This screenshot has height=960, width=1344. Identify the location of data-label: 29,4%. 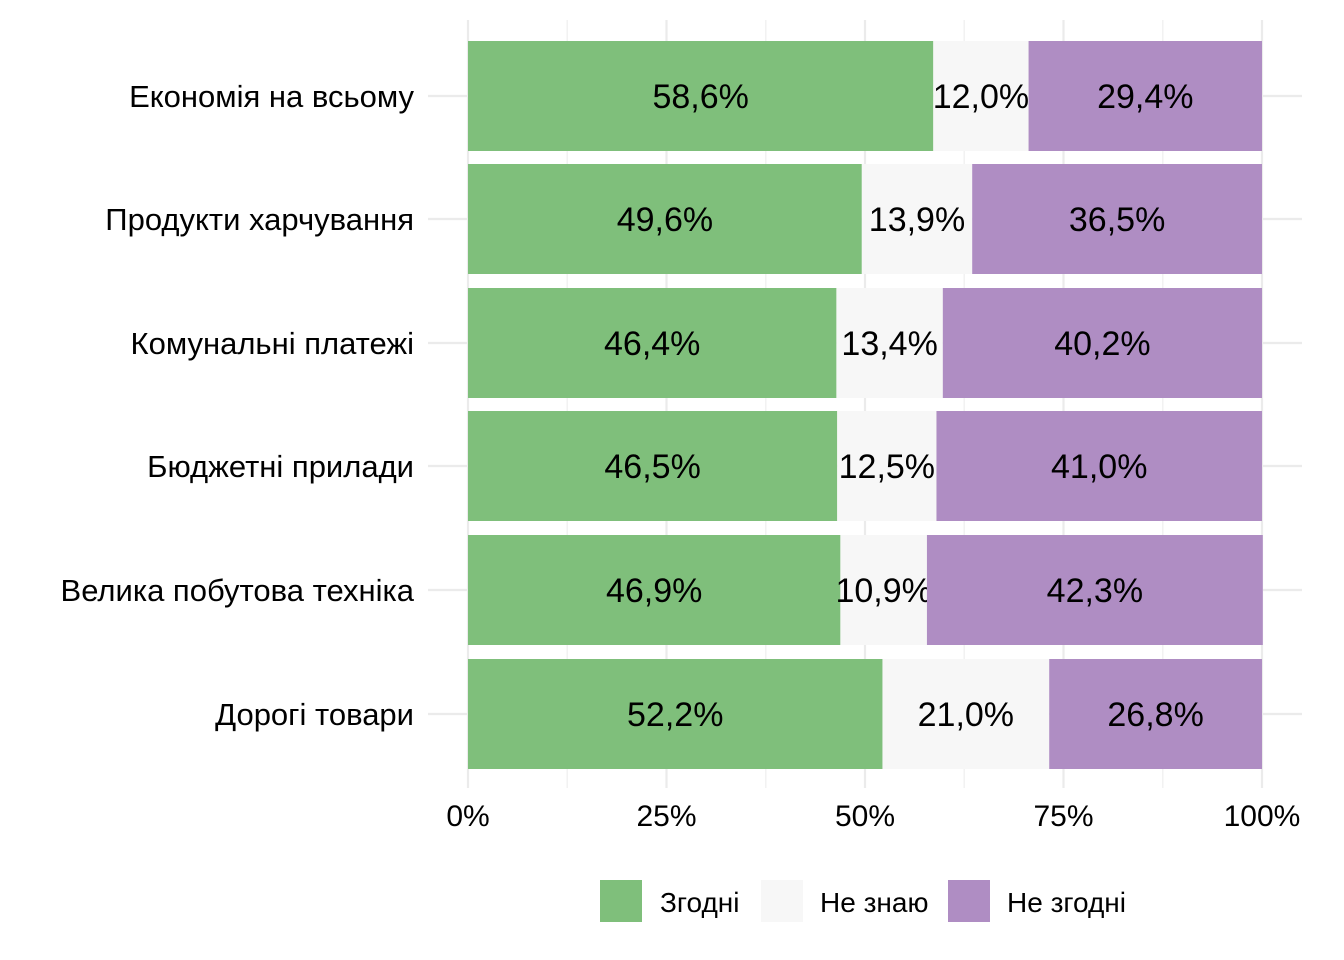
(1145, 97).